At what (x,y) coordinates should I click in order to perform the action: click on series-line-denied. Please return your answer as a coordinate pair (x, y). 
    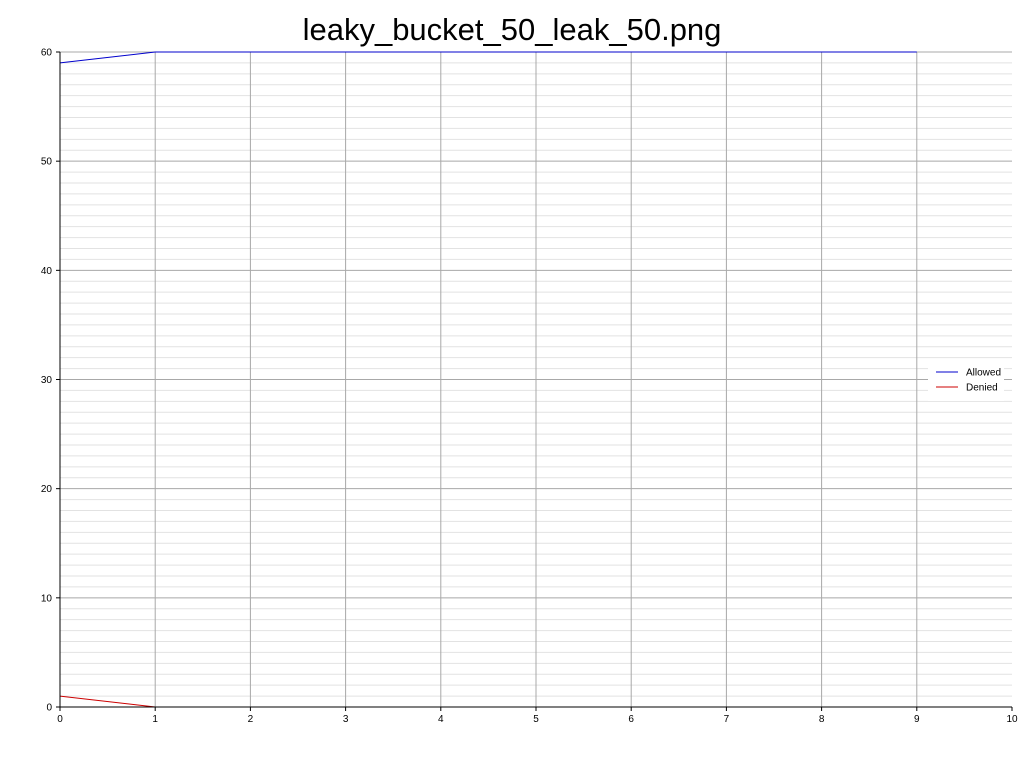
    Looking at the image, I should click on (488, 701).